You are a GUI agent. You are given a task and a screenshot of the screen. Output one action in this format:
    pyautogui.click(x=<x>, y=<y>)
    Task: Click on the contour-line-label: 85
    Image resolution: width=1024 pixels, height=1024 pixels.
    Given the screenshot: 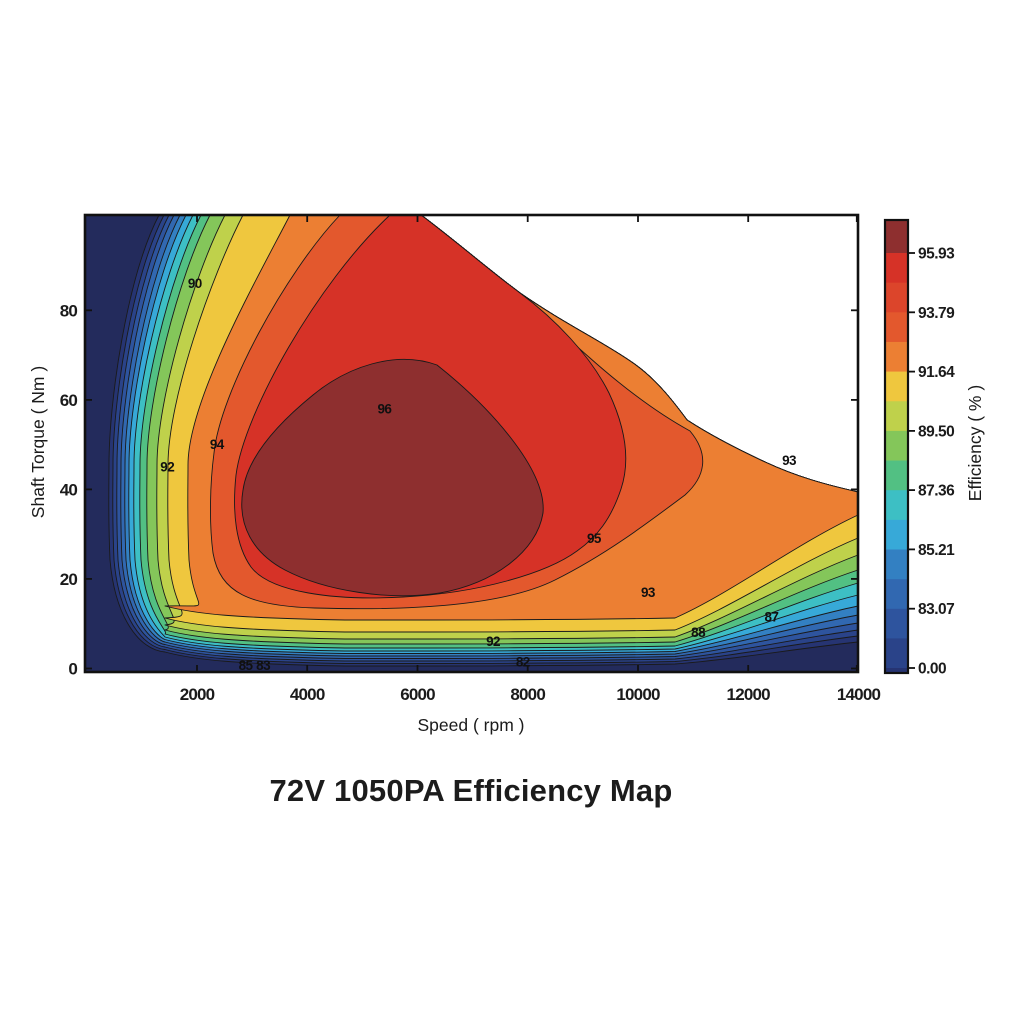 What is the action you would take?
    pyautogui.click(x=246, y=665)
    